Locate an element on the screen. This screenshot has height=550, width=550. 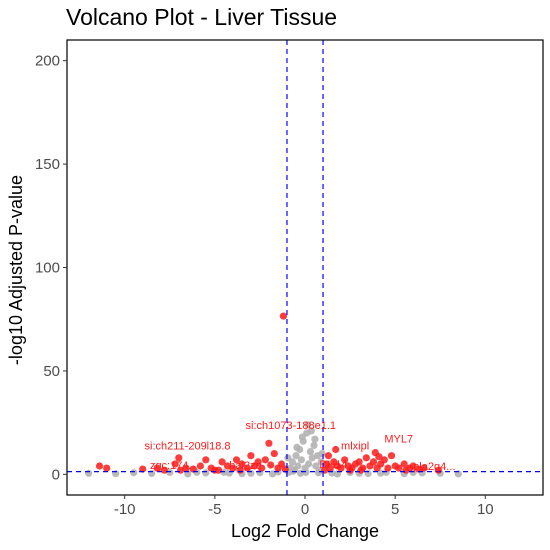
gene-label: DH14 is located at coordinates (333, 465).